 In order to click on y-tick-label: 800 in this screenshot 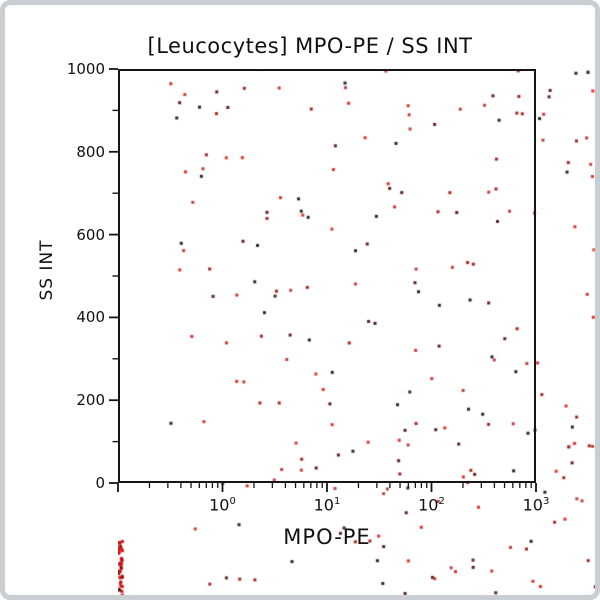, I will do `click(90, 151)`.